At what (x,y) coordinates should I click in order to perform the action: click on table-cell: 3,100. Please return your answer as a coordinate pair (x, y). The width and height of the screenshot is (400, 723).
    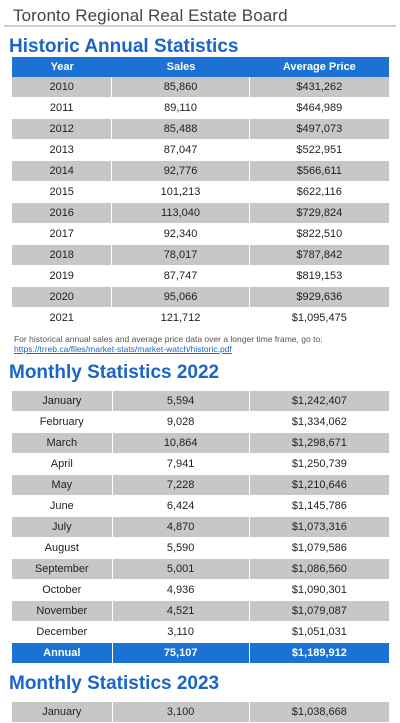
    Looking at the image, I should click on (181, 712).